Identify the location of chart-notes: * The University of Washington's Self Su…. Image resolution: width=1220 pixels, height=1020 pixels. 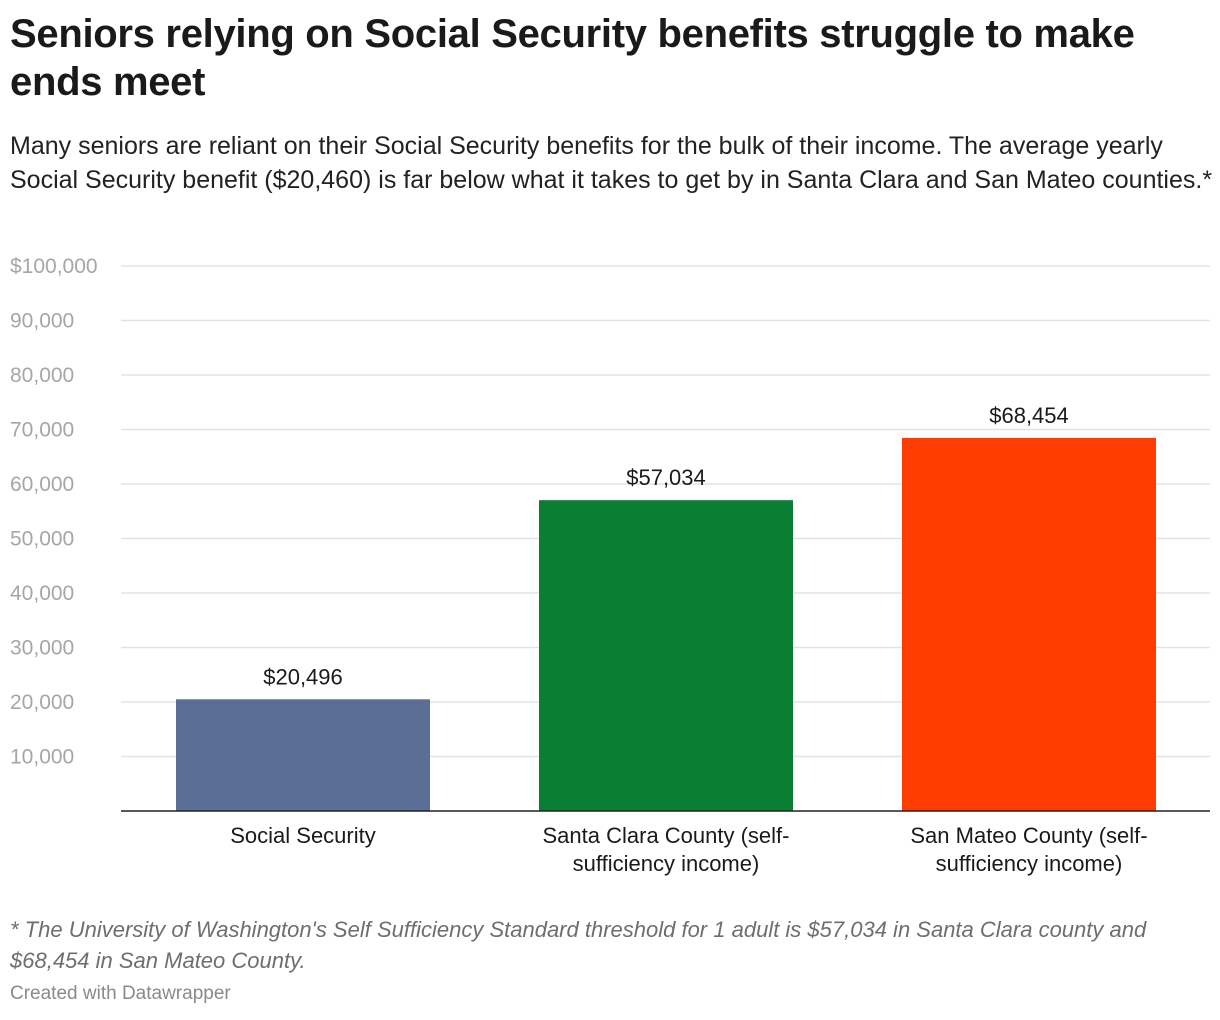
(578, 945).